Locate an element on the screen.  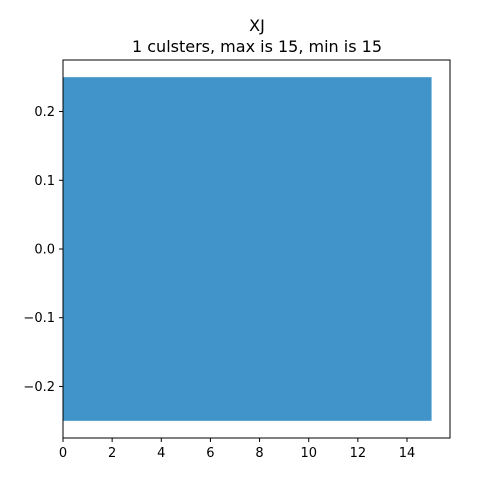
x-tick-label-12: 12 is located at coordinates (358, 453).